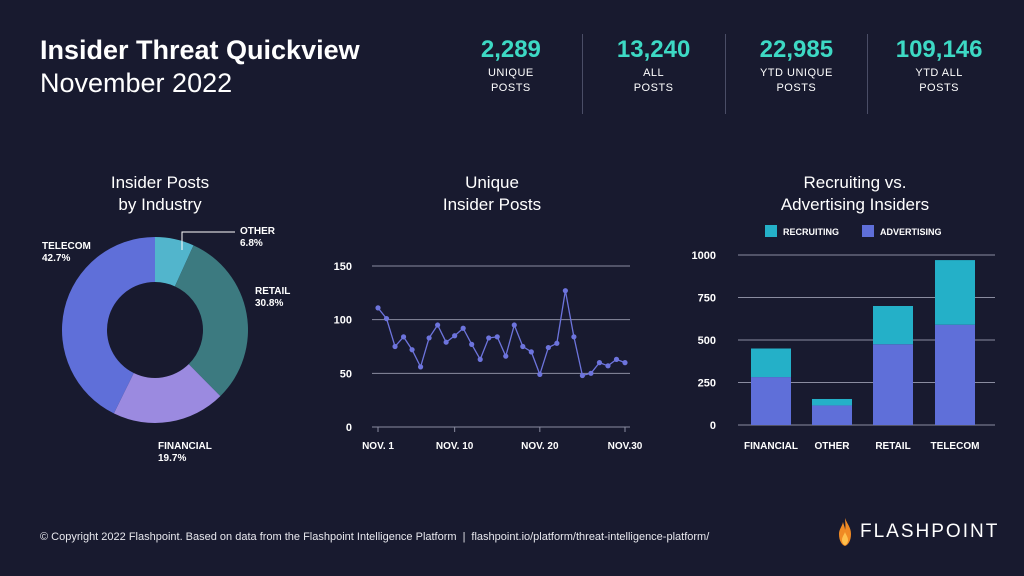 The image size is (1024, 576). What do you see at coordinates (855, 194) in the screenshot?
I see `bar-chart-title: Recruiting vs. Advertising Insiders` at bounding box center [855, 194].